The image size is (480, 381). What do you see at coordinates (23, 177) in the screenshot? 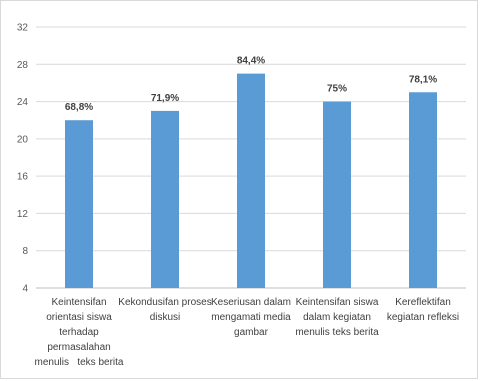
I see `y-tick-label: 16` at bounding box center [23, 177].